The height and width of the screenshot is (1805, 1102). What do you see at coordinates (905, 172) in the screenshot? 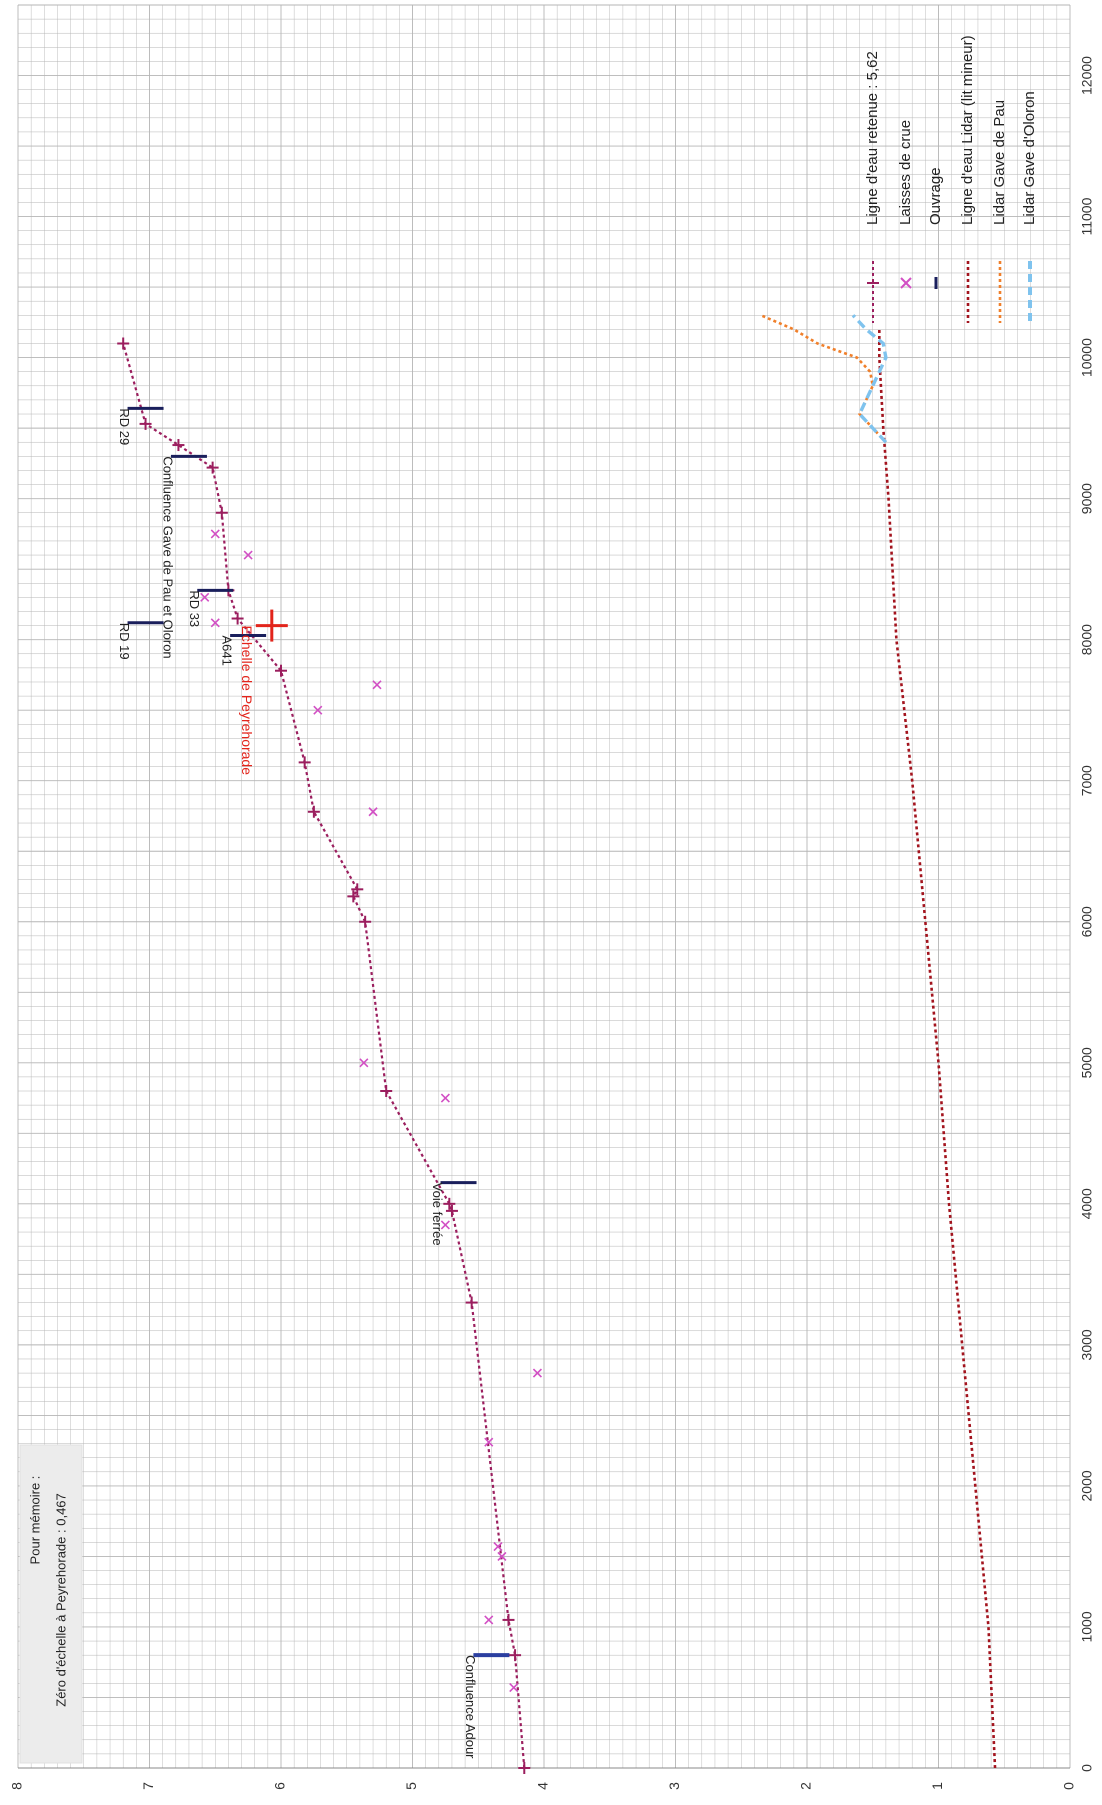
I see `legend-label: Laisses de crue` at bounding box center [905, 172].